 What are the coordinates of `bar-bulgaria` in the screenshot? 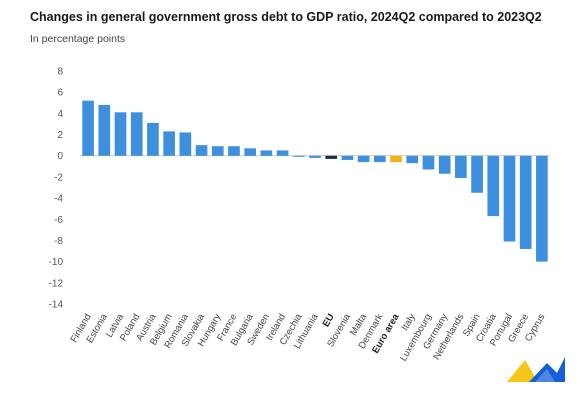 It's located at (250, 152).